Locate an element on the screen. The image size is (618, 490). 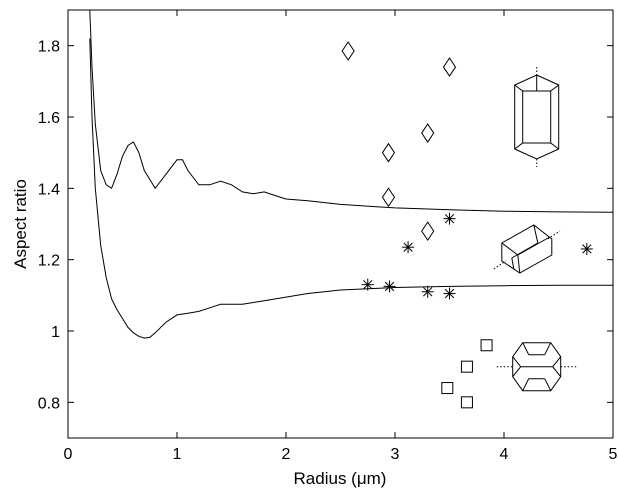
x-tick-label: 3 is located at coordinates (395, 454).